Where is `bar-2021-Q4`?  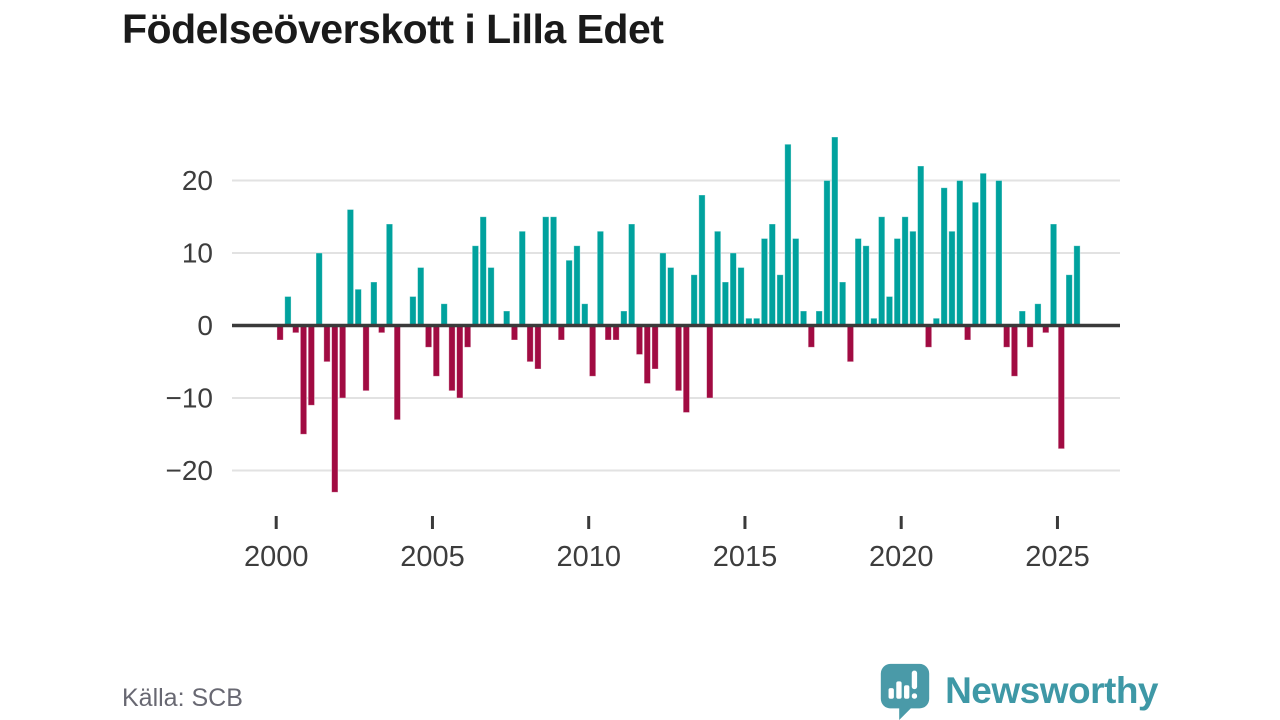 bar-2021-Q4 is located at coordinates (960, 253).